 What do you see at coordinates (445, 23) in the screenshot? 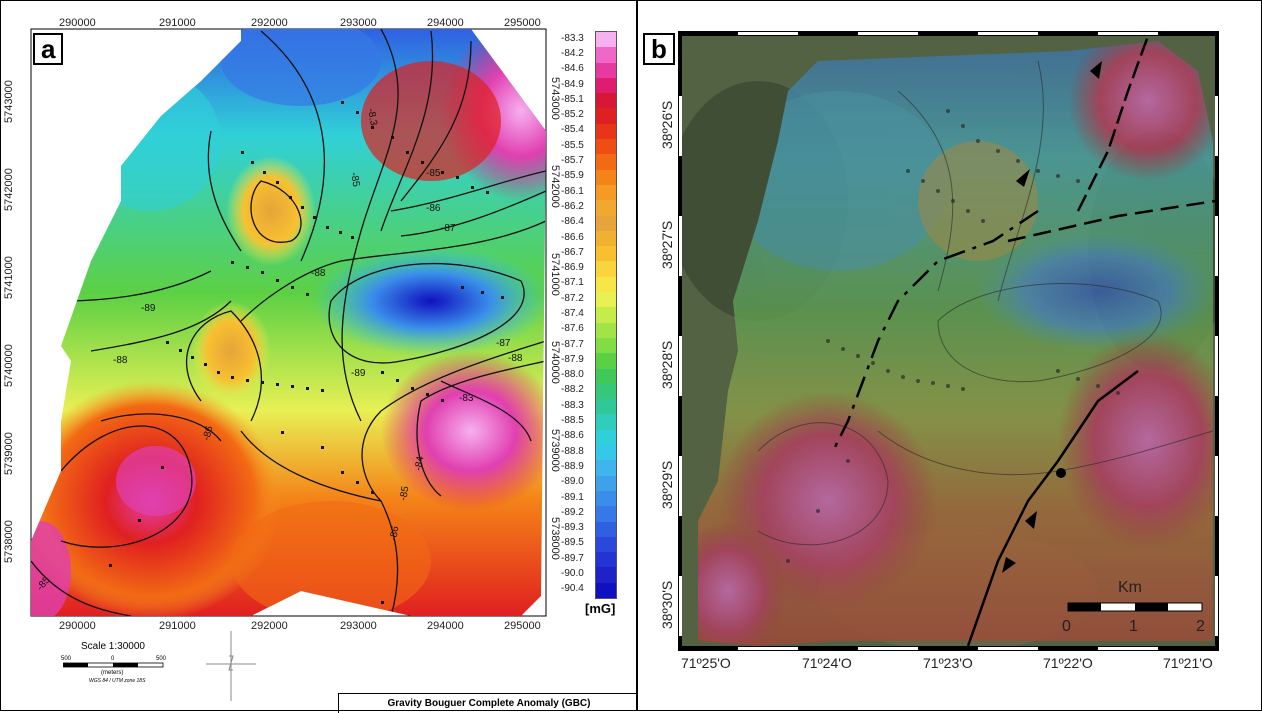
I see `x-tick-top: 294000` at bounding box center [445, 23].